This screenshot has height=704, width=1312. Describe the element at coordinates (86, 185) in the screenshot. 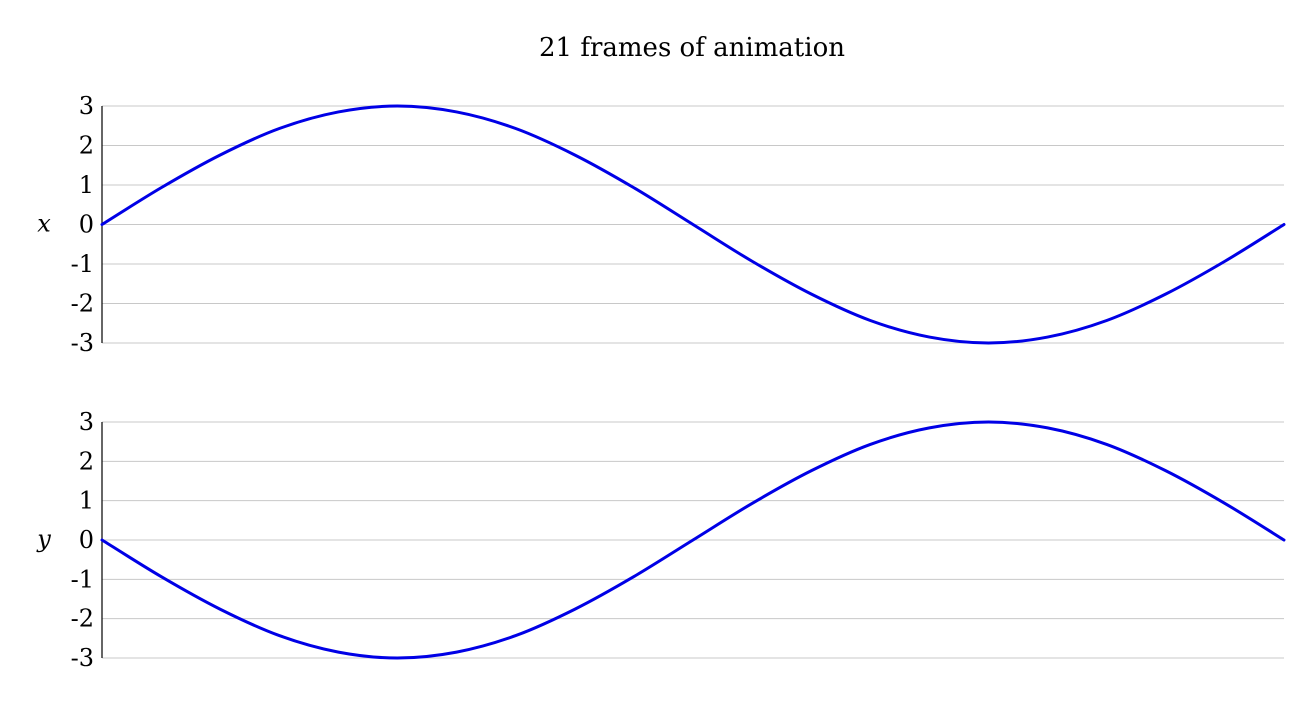

I see `y-tick-label-x-4: 1` at that location.